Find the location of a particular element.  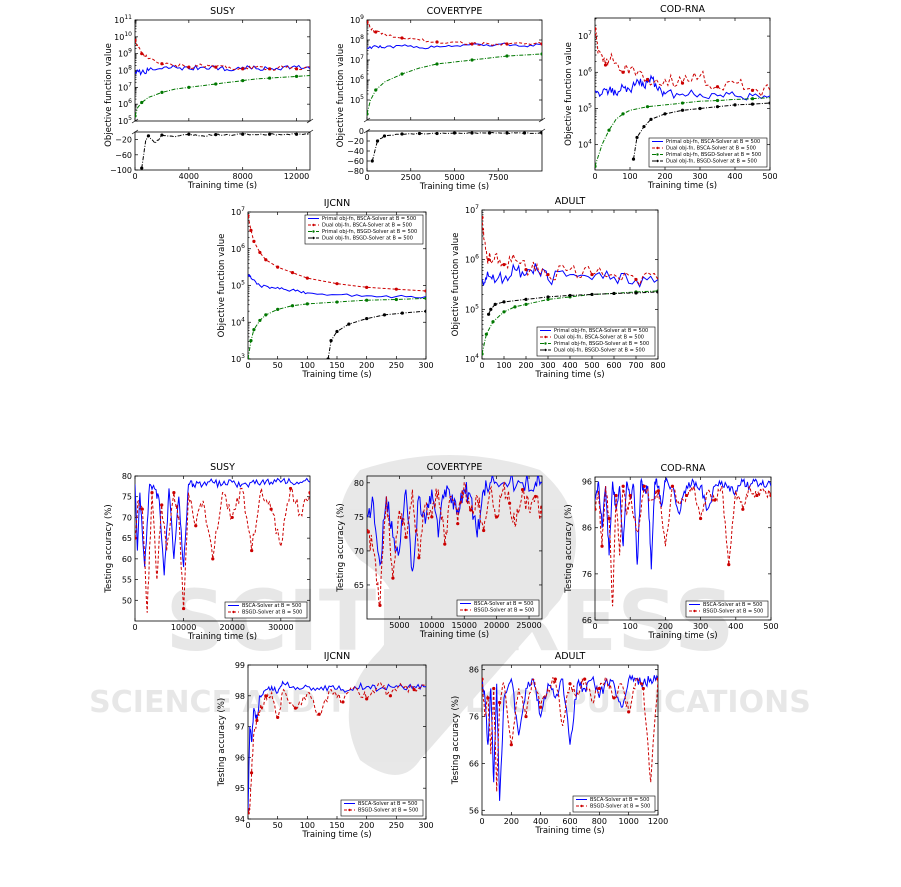

lower-y-tick-label: 0 is located at coordinates (361, 131).